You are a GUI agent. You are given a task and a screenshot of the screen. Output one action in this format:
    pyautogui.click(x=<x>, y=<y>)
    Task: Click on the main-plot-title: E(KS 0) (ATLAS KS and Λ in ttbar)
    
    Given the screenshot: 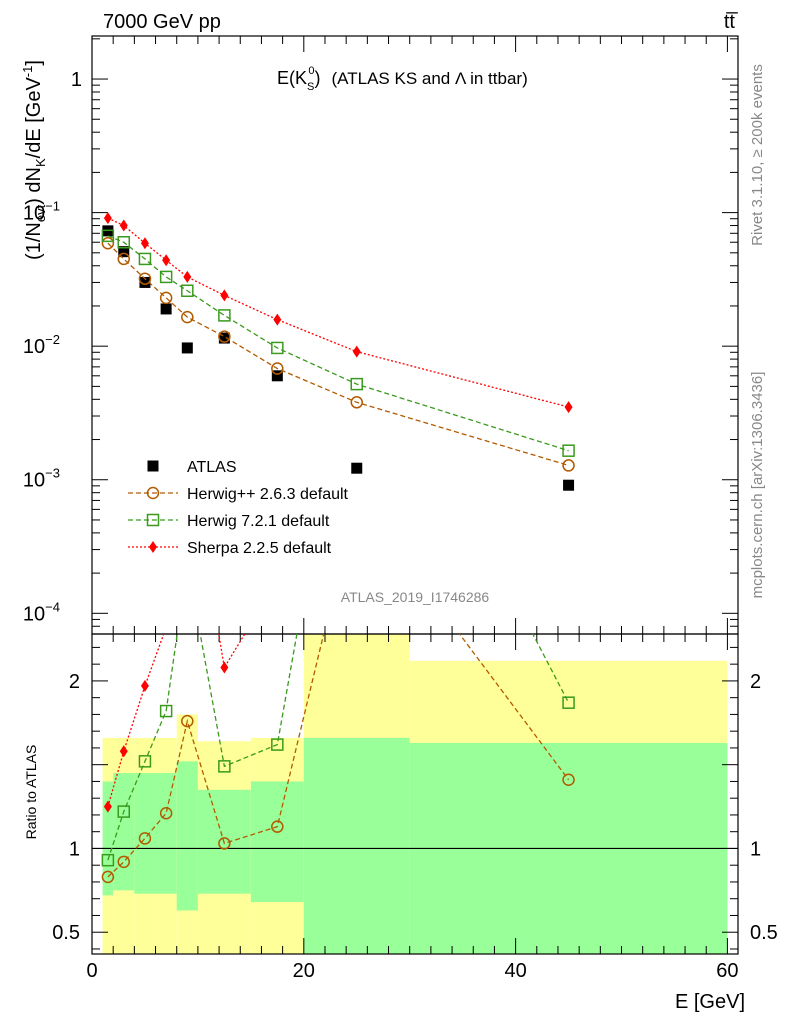 What is the action you would take?
    pyautogui.click(x=402, y=79)
    